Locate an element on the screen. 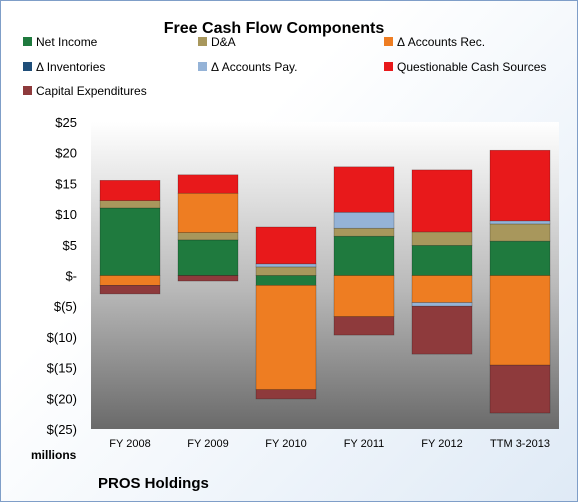  y-tick-label: $(10) is located at coordinates (62, 337).